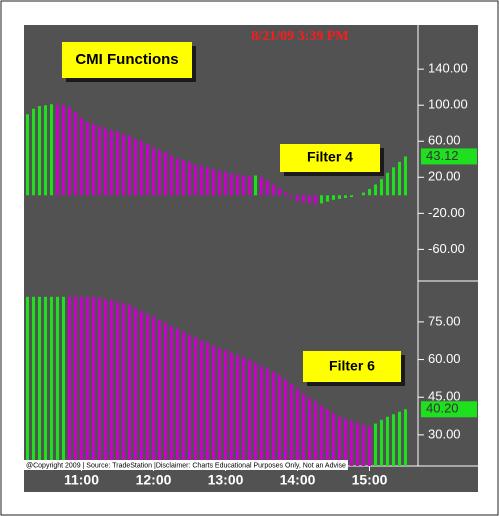  I want to click on annotation: Filter 6, so click(352, 366).